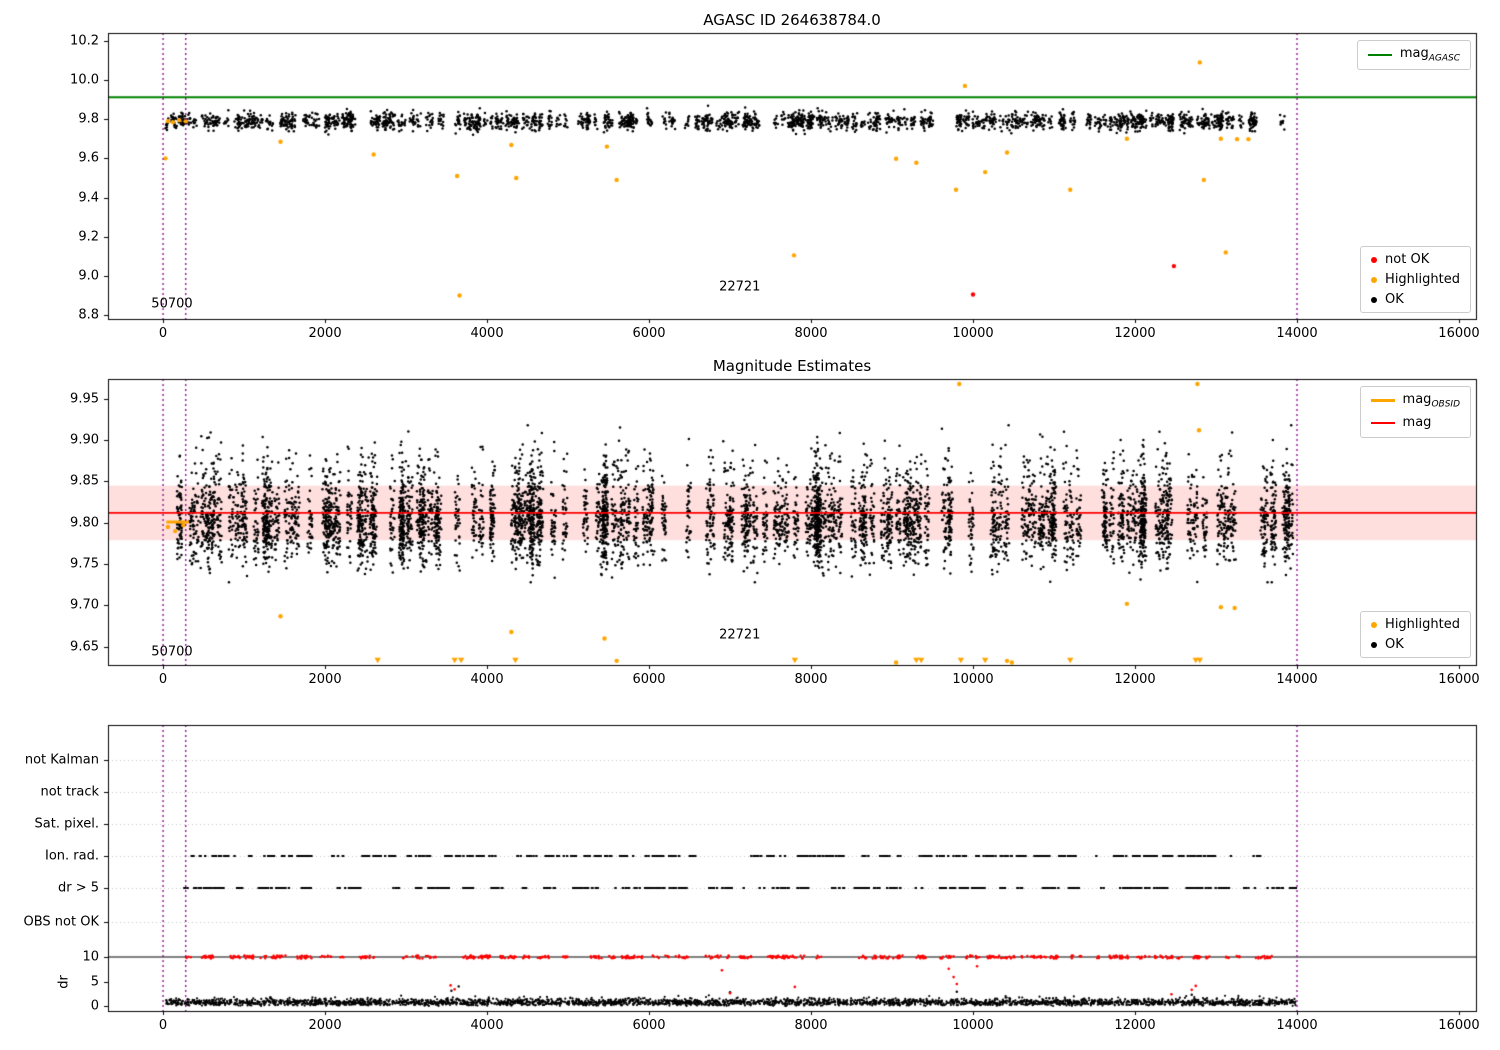  I want to click on mag-agasc-line-swatch, so click(1379, 54).